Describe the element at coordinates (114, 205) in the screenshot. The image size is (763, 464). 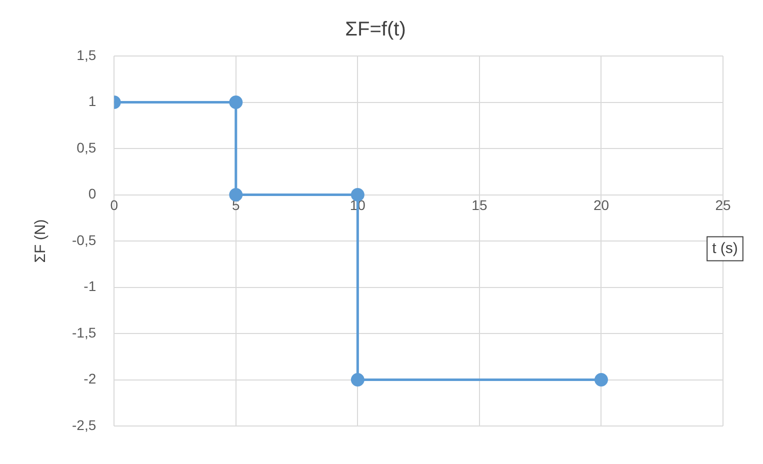
I see `x-tick-label: 0` at that location.